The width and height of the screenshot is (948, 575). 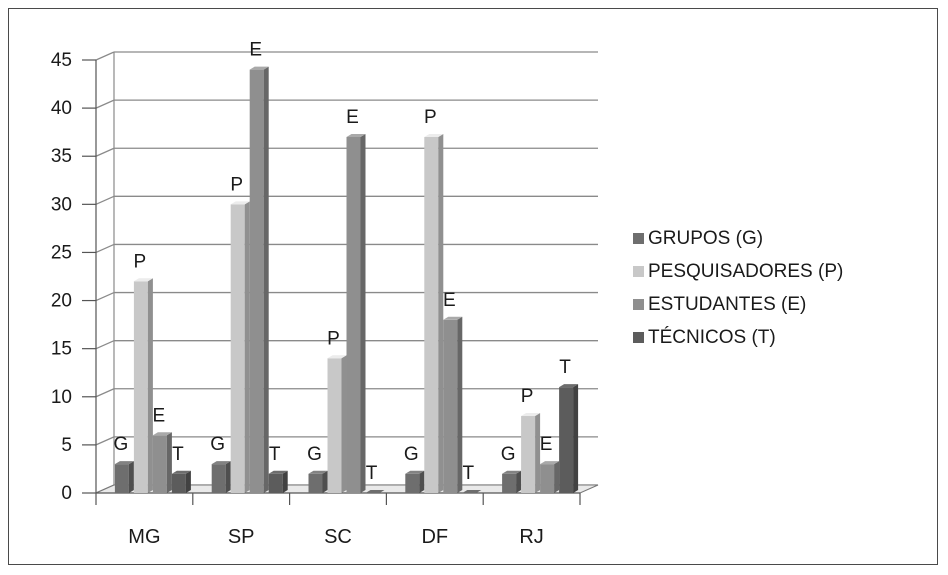 What do you see at coordinates (61, 397) in the screenshot?
I see `y-tick-label: 10` at bounding box center [61, 397].